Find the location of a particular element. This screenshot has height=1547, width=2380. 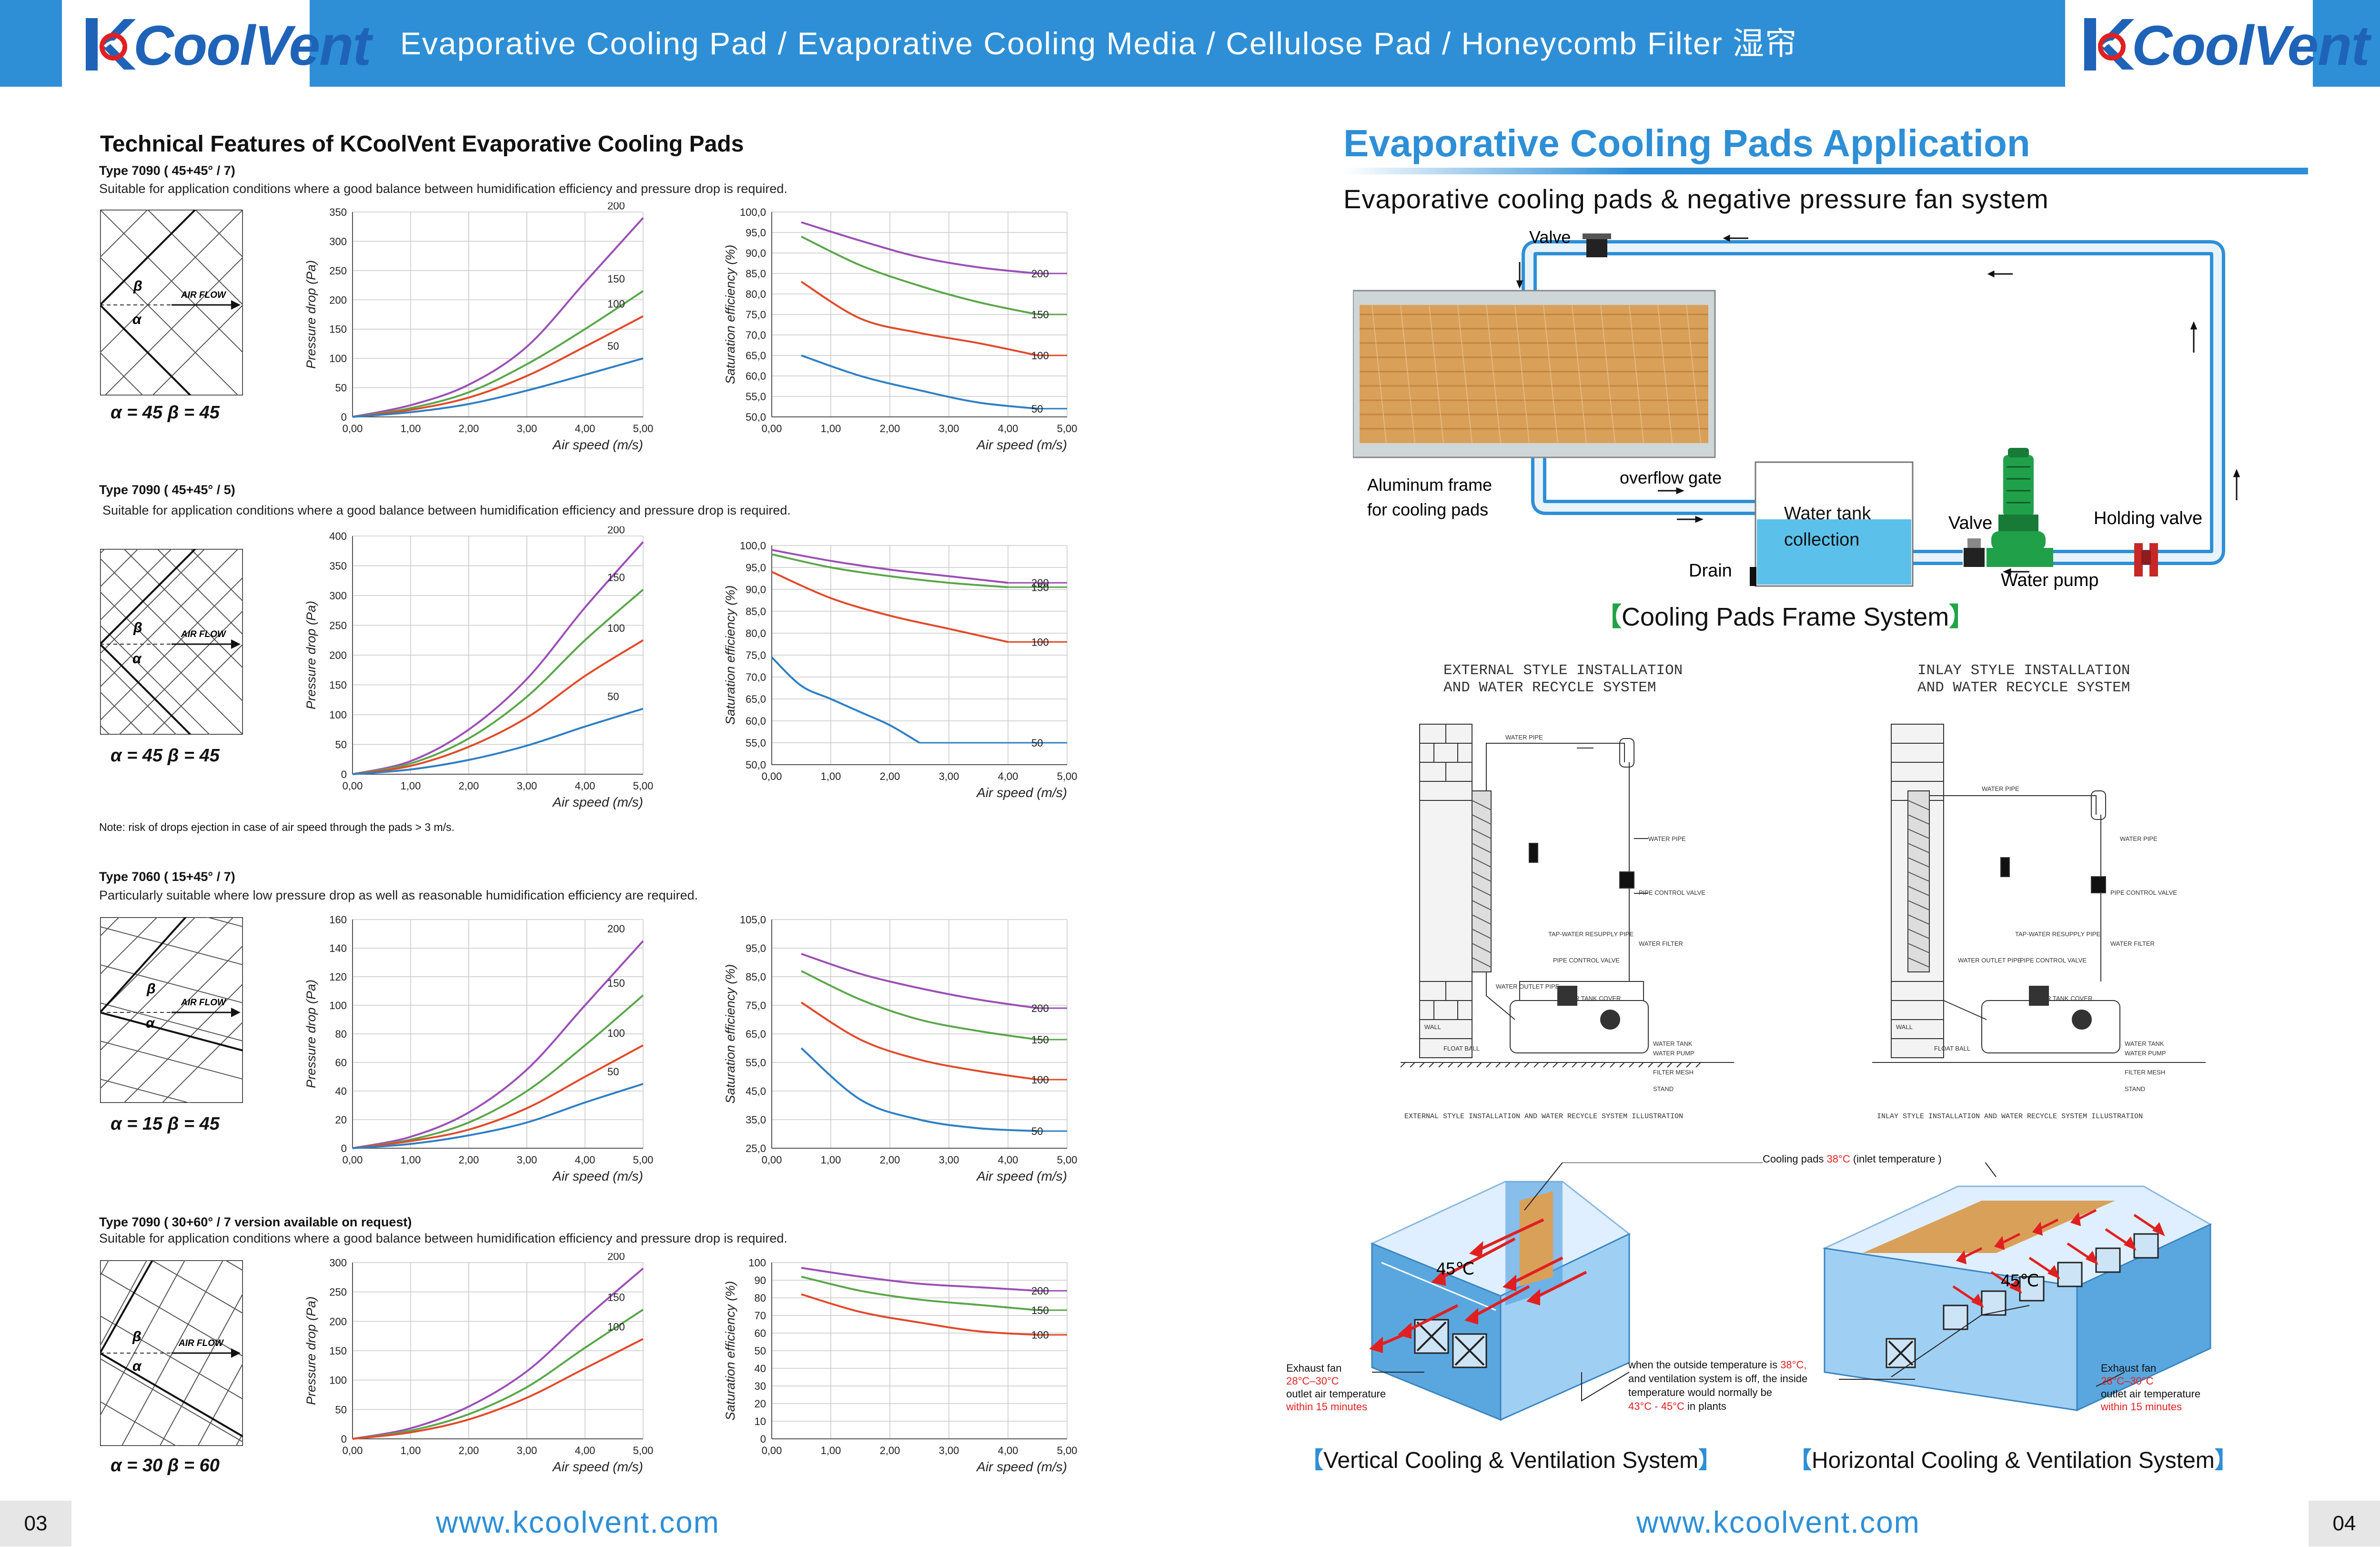

label-stand: STAND is located at coordinates (1663, 1088).